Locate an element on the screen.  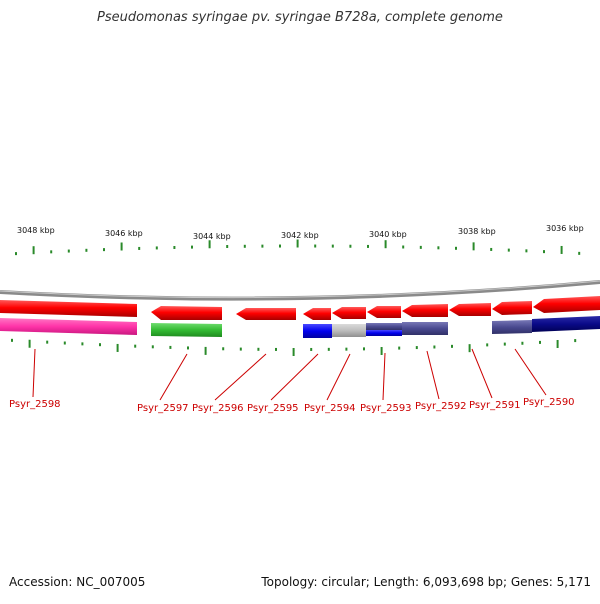
kbp-label: 3040 kbp is located at coordinates (388, 234).